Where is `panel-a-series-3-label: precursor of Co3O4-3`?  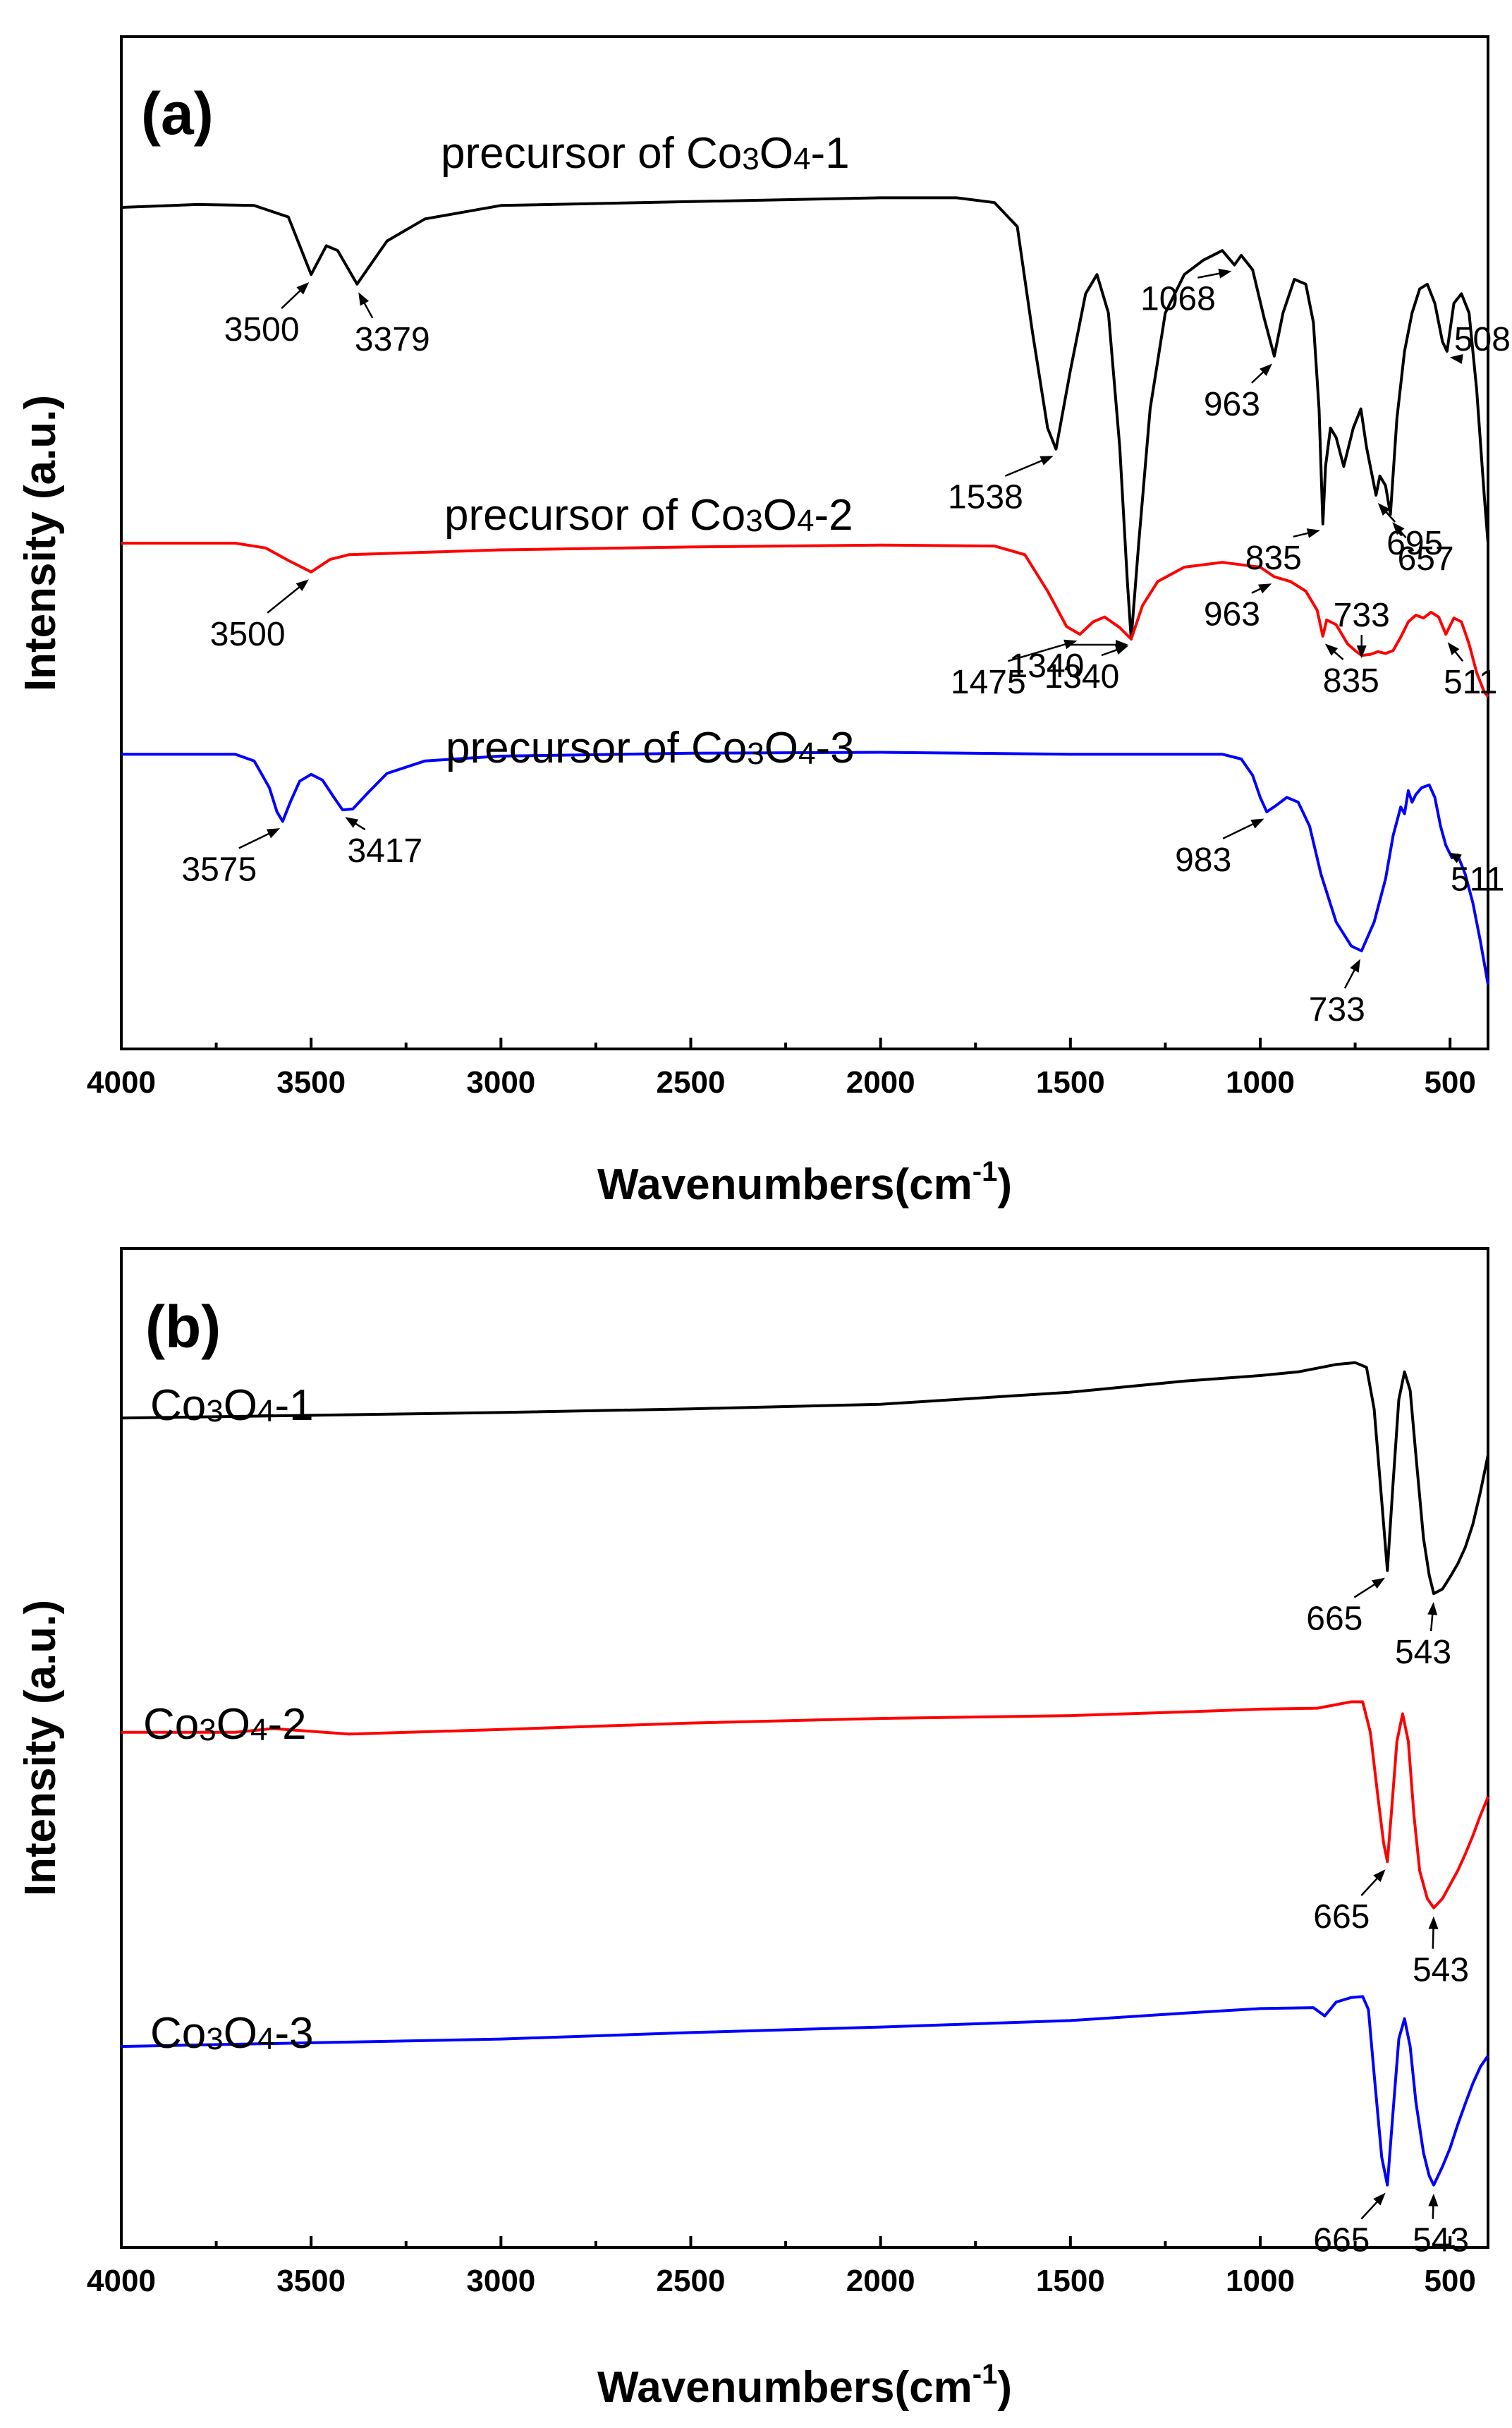 panel-a-series-3-label: precursor of Co3O4-3 is located at coordinates (650, 748).